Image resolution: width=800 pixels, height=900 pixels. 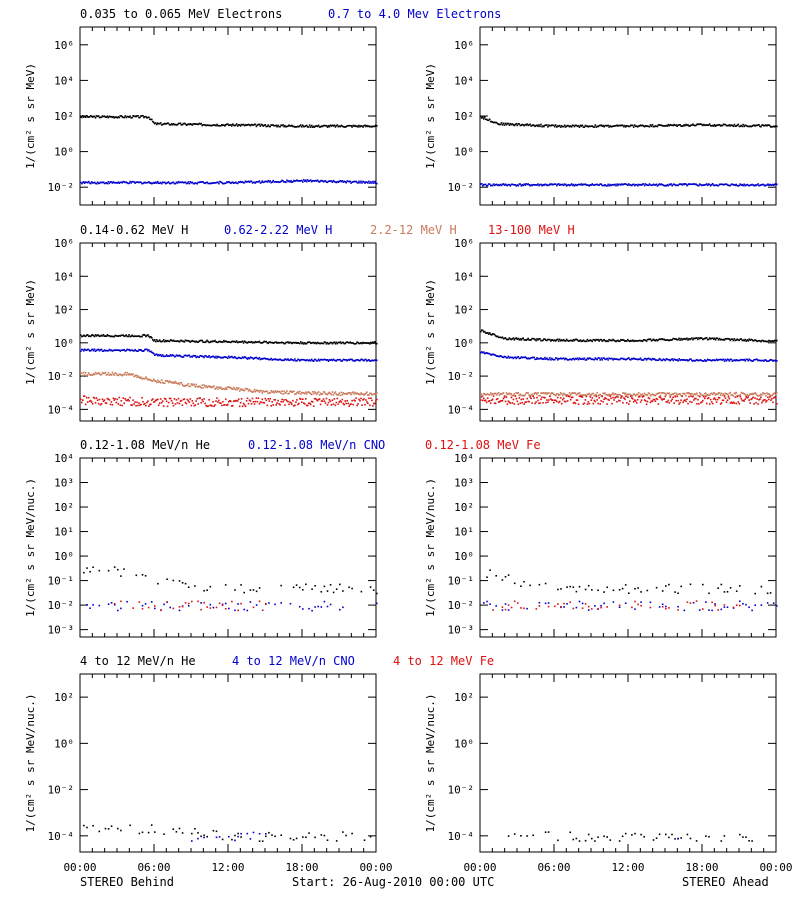 What do you see at coordinates (393, 882) in the screenshot?
I see `start-time-label: Start: 26-Aug-2010 00:00 UTC` at bounding box center [393, 882].